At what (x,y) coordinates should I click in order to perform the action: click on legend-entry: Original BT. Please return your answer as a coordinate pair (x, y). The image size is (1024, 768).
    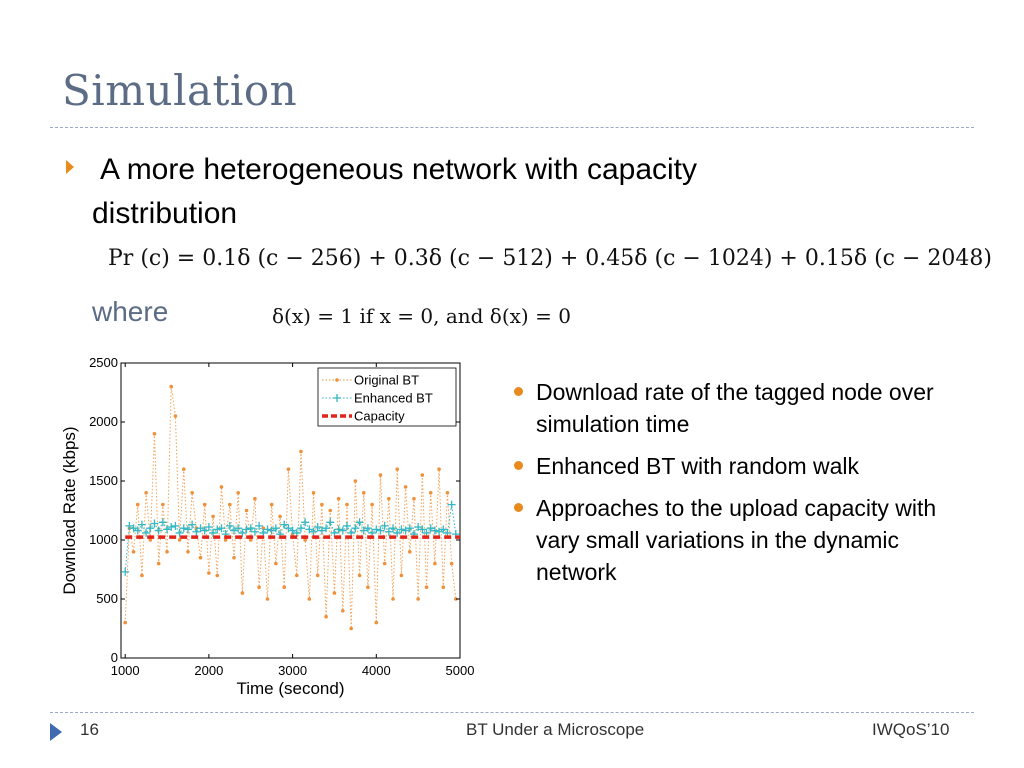
    Looking at the image, I should click on (386, 380).